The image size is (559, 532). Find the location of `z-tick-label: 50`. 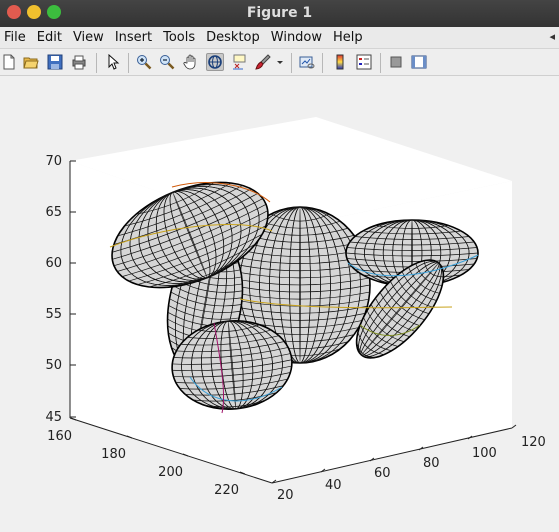

z-tick-label: 50 is located at coordinates (53, 365).